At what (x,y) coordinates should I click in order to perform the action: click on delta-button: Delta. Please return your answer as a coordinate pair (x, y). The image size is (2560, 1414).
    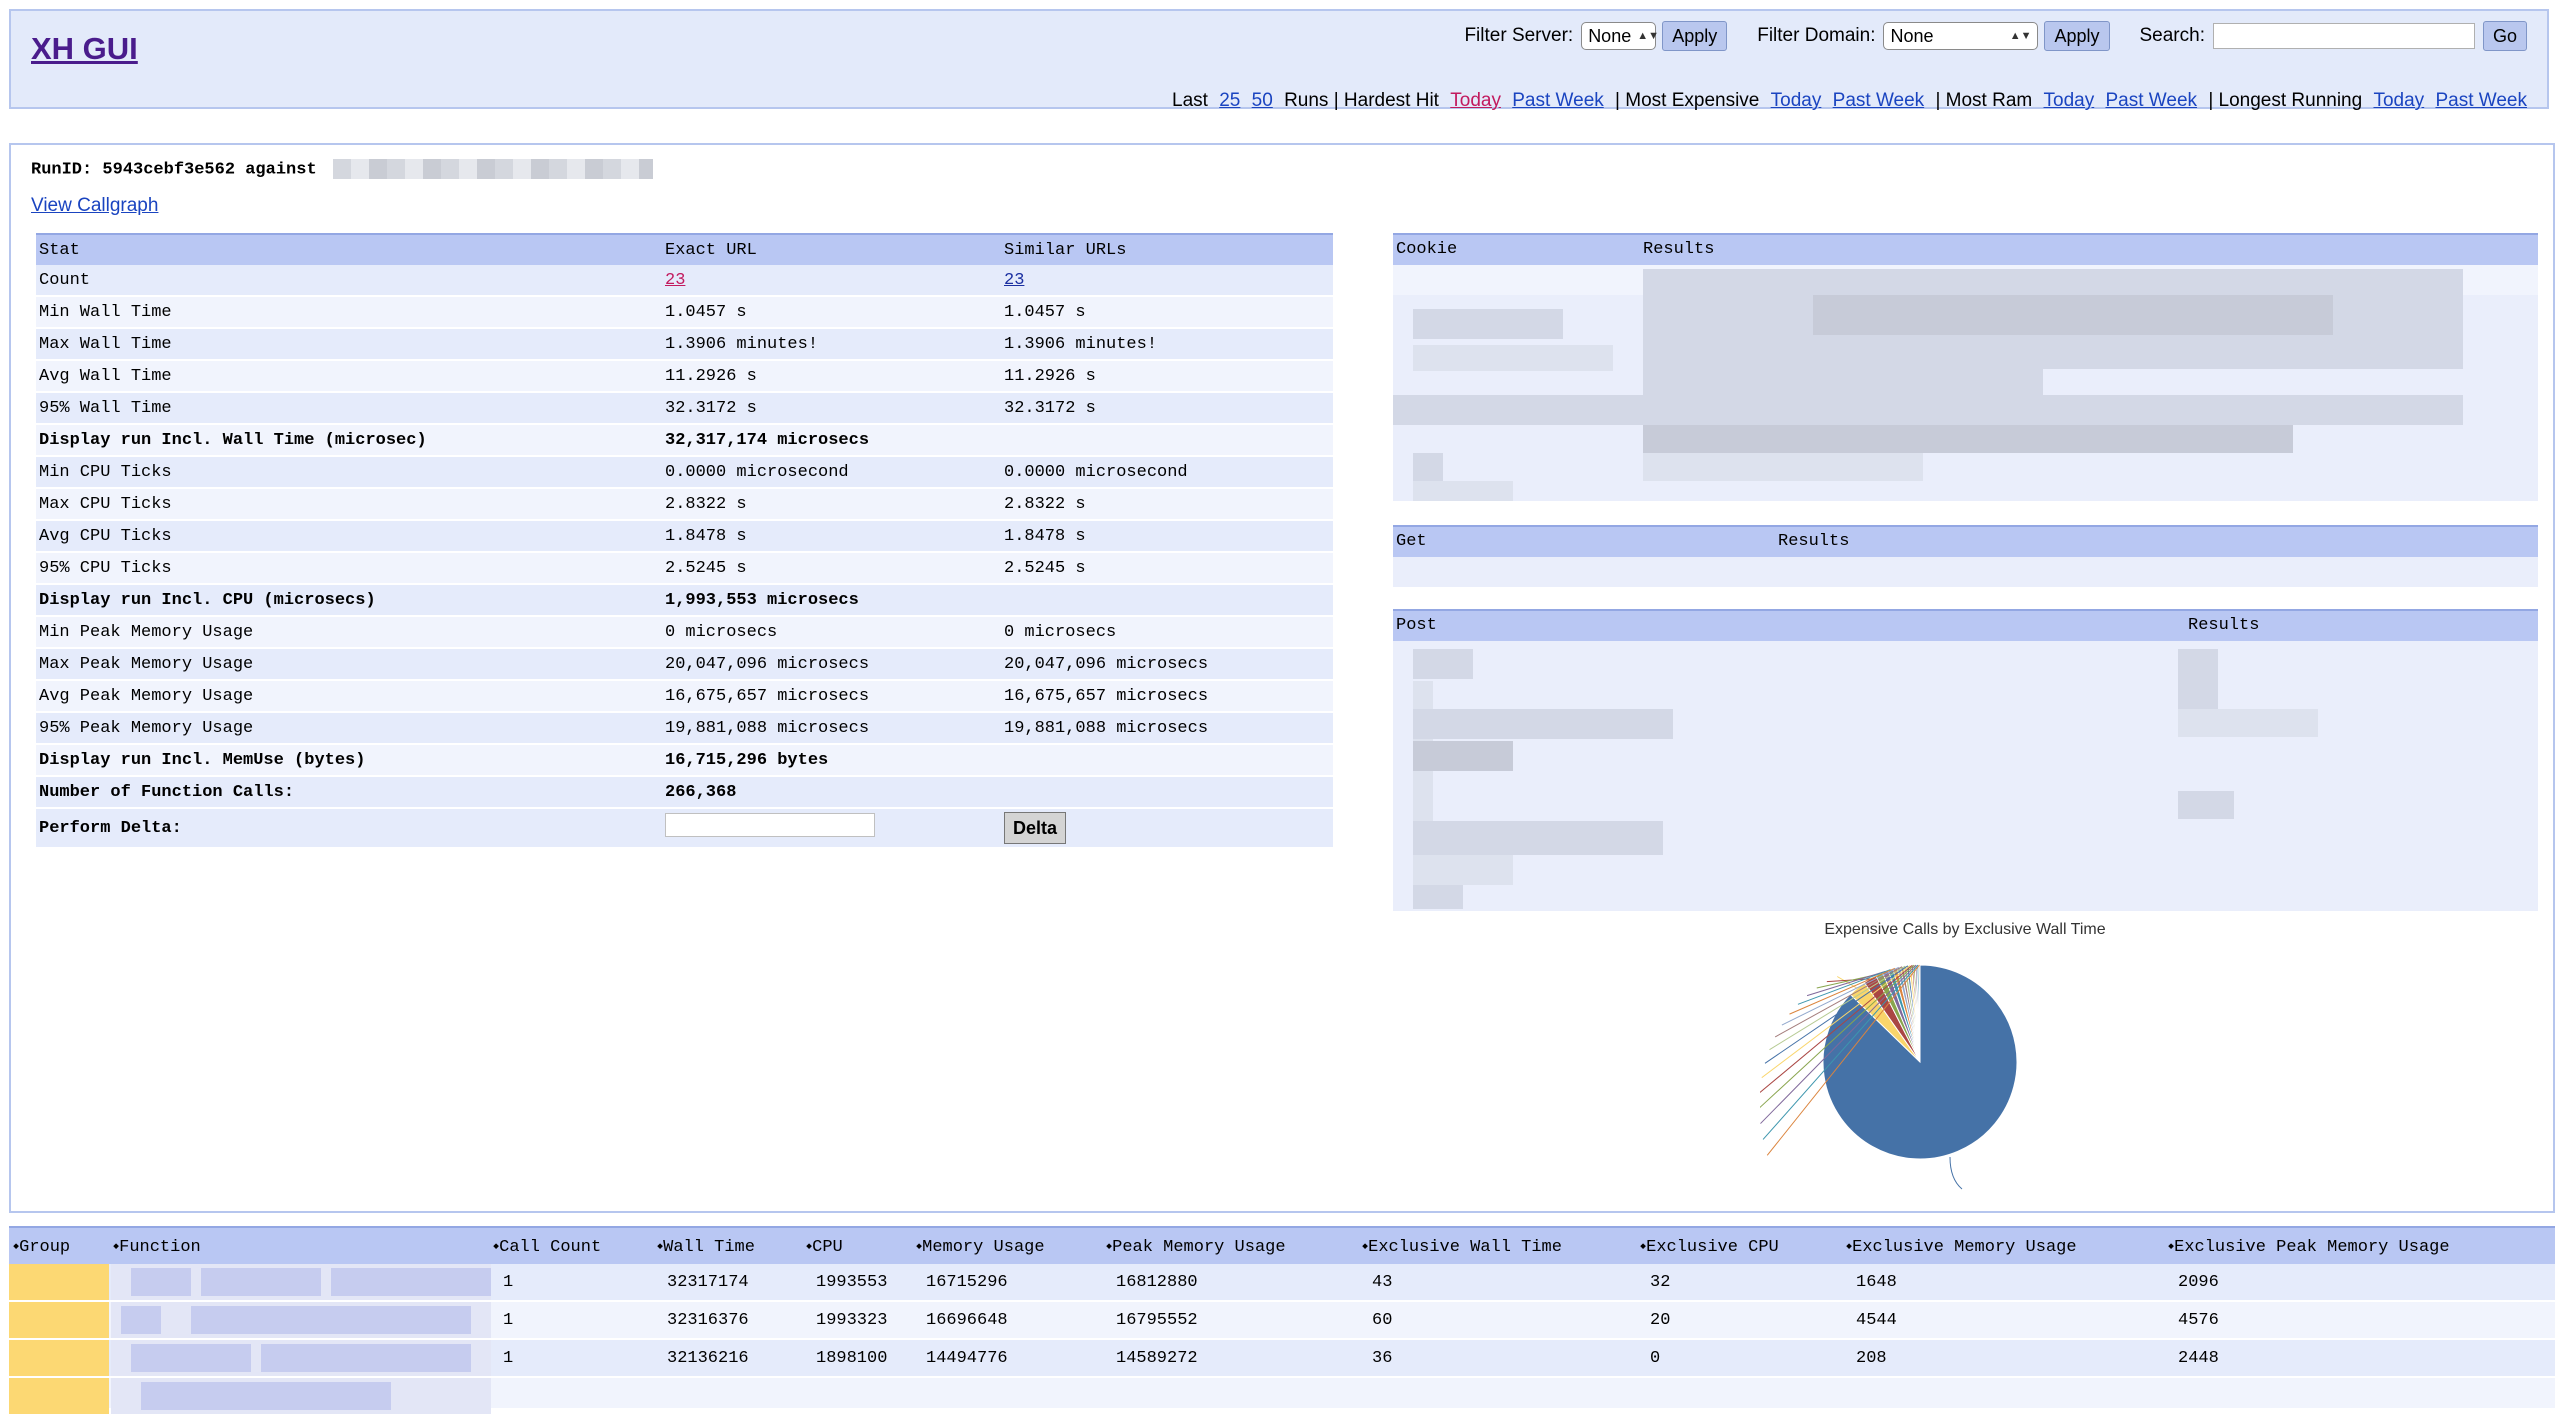
    Looking at the image, I should click on (1035, 828).